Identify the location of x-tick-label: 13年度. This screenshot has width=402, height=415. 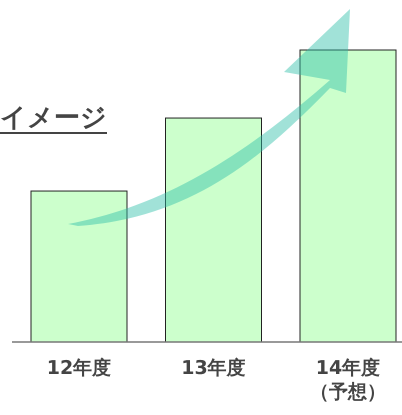
(213, 368).